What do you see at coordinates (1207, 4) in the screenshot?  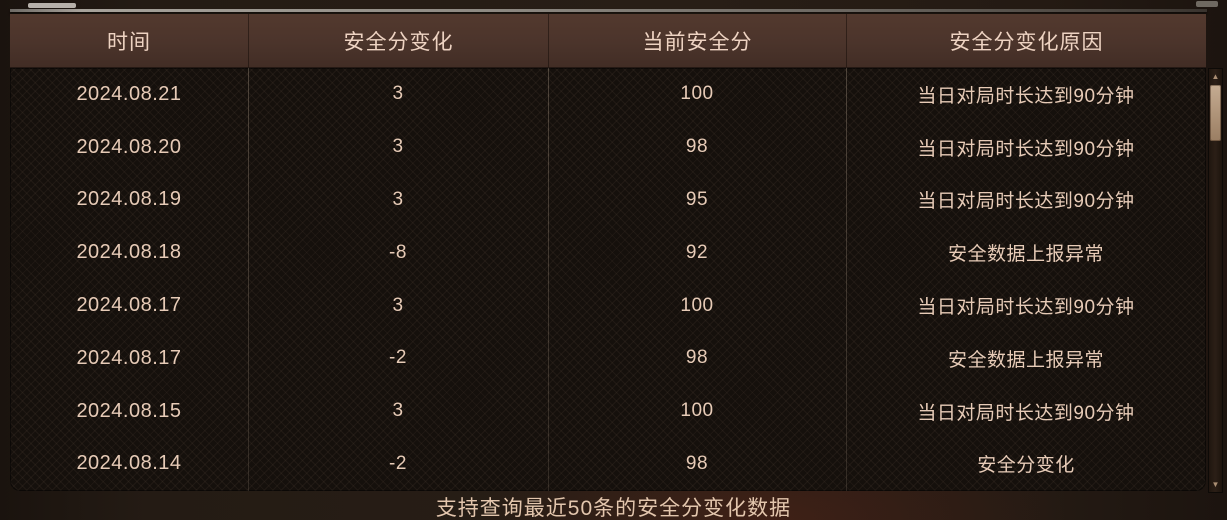 I see `top-right-accent` at bounding box center [1207, 4].